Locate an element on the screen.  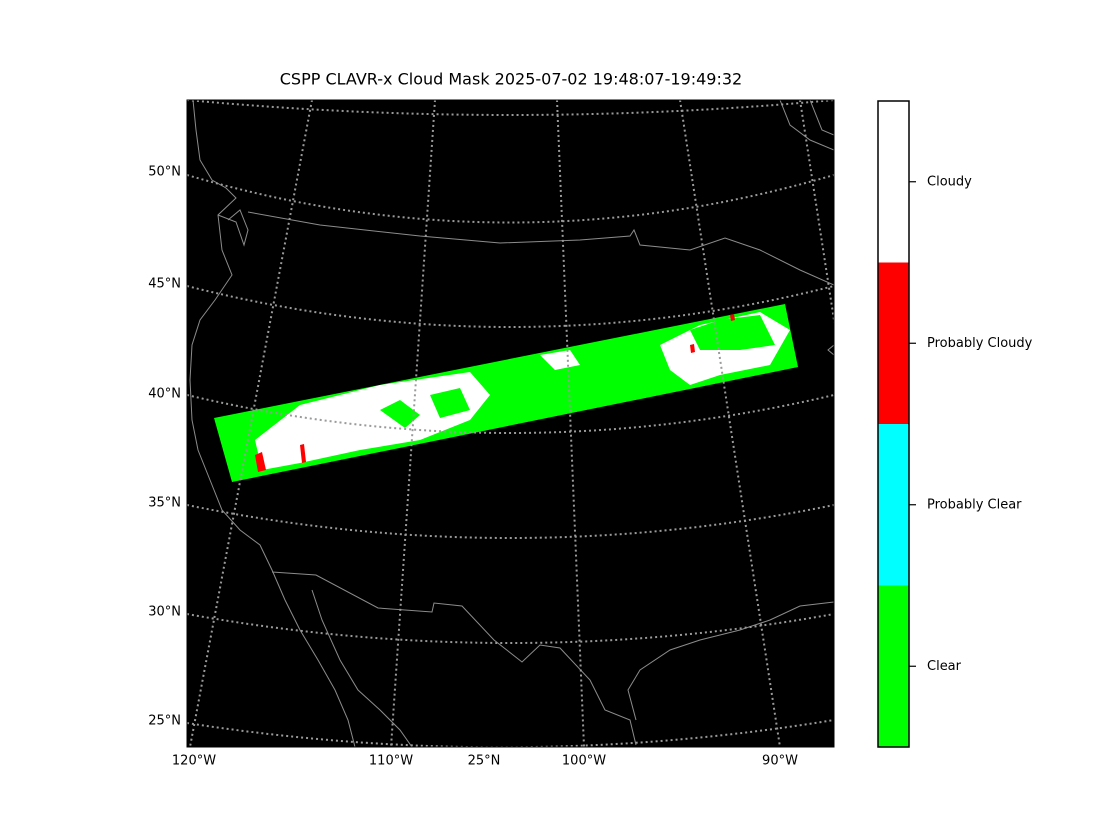
lat-label: 30°N is located at coordinates (164, 612).